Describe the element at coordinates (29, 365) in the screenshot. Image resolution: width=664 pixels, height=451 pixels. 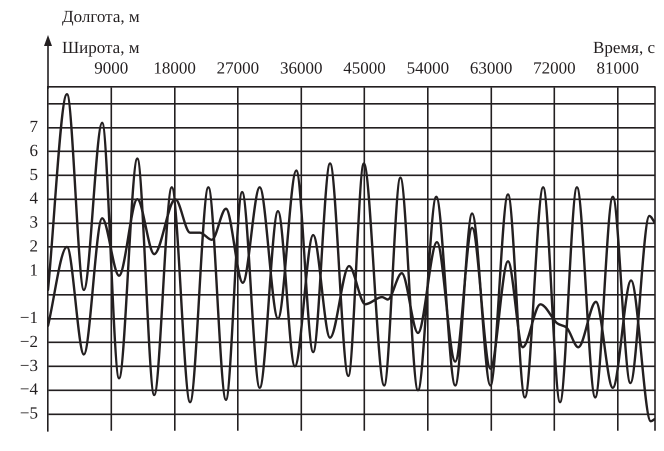
I see `y-tick-label: −3` at that location.